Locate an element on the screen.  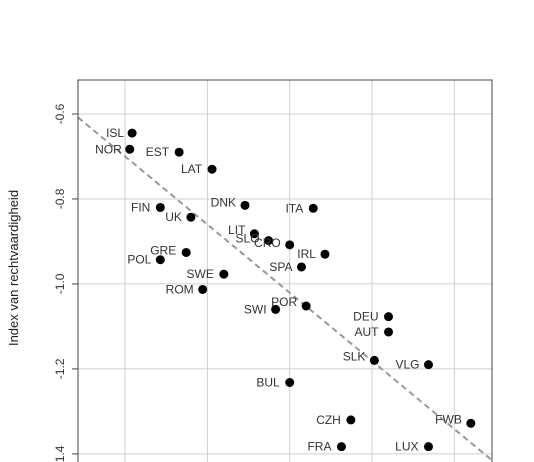
data-point-lux is located at coordinates (428, 447).